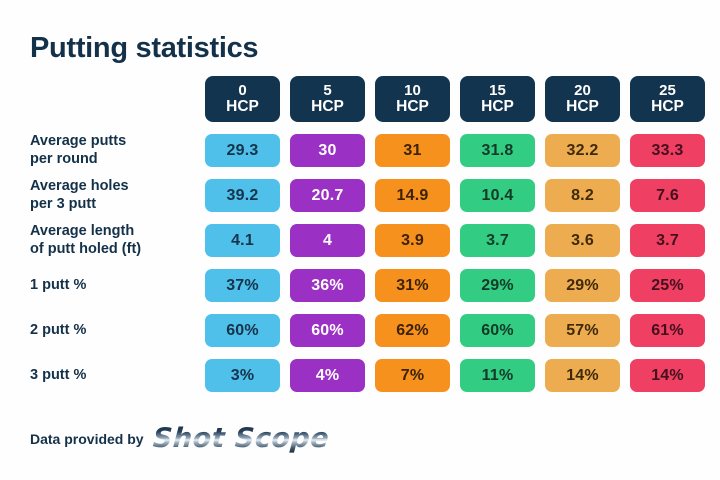 This screenshot has height=480, width=720. I want to click on data-cell: 57%, so click(582, 330).